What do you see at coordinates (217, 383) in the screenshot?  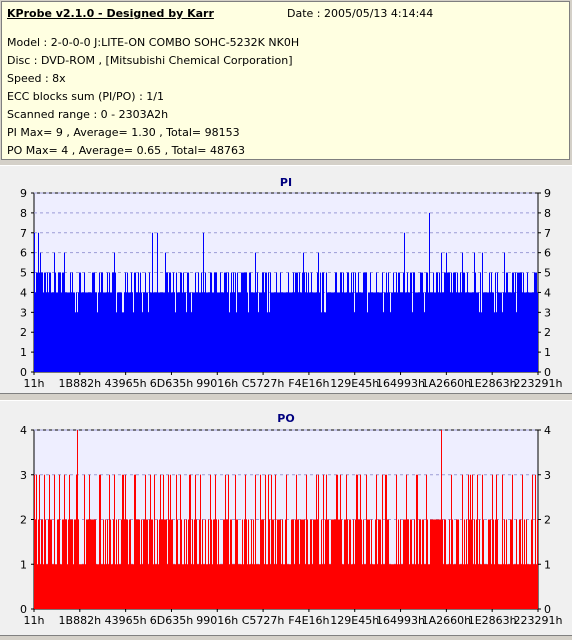 I see `x-tick-label: 99016h` at bounding box center [217, 383].